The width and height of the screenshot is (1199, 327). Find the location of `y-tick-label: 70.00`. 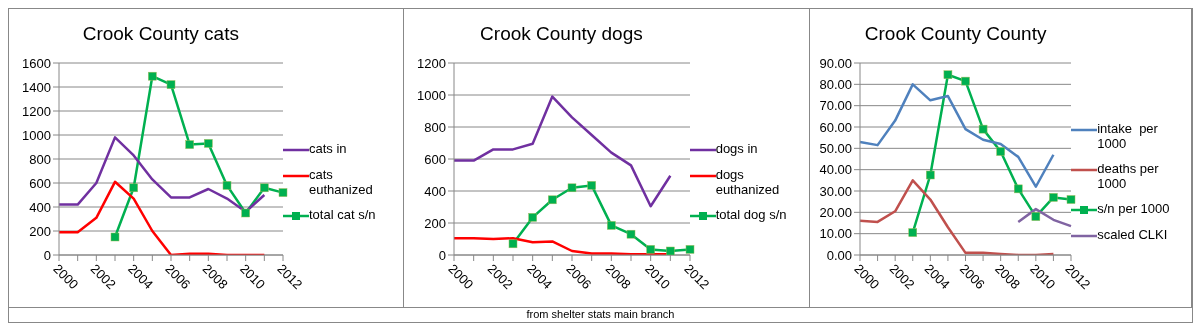

y-tick-label: 70.00 is located at coordinates (836, 106).